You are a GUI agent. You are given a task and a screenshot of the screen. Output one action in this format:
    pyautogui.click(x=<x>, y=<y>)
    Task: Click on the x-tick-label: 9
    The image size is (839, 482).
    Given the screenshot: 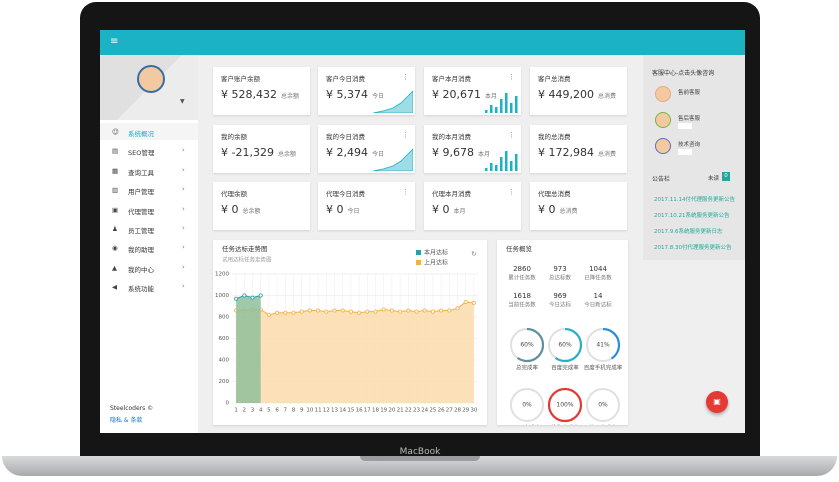 What is the action you would take?
    pyautogui.click(x=302, y=411)
    